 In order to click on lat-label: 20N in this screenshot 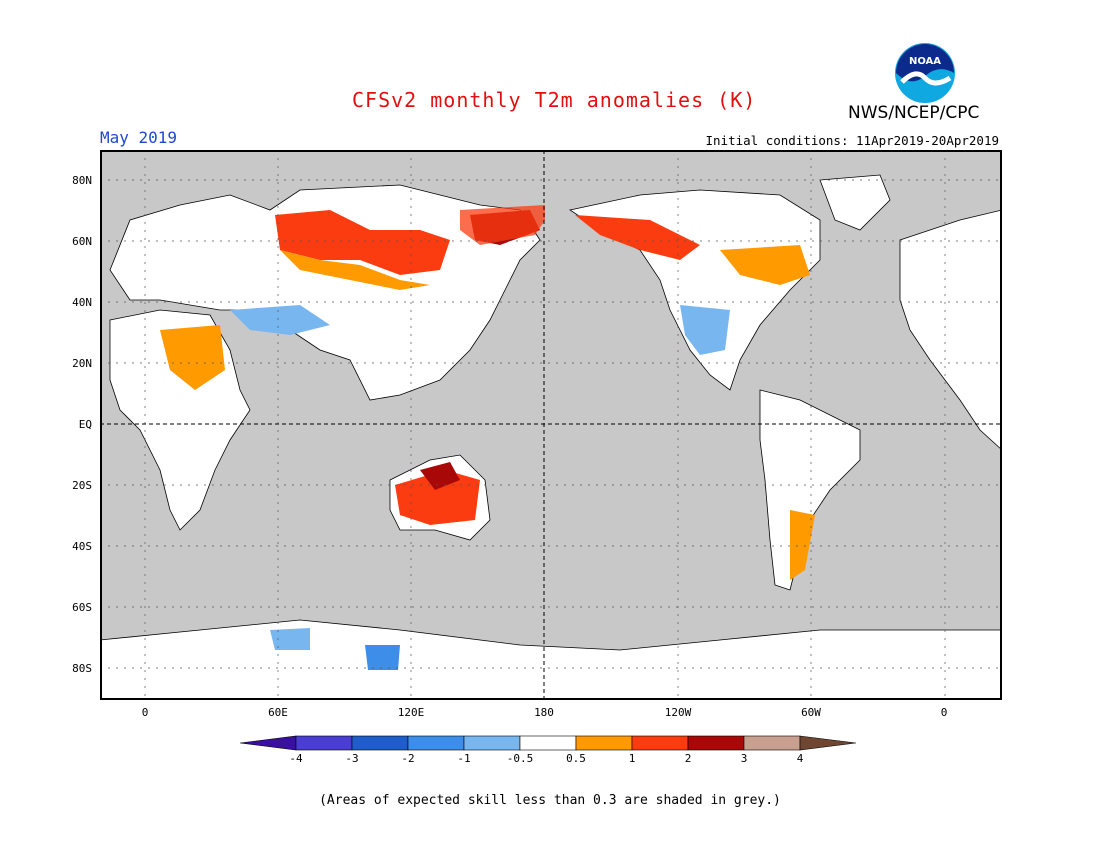, I will do `click(82, 363)`.